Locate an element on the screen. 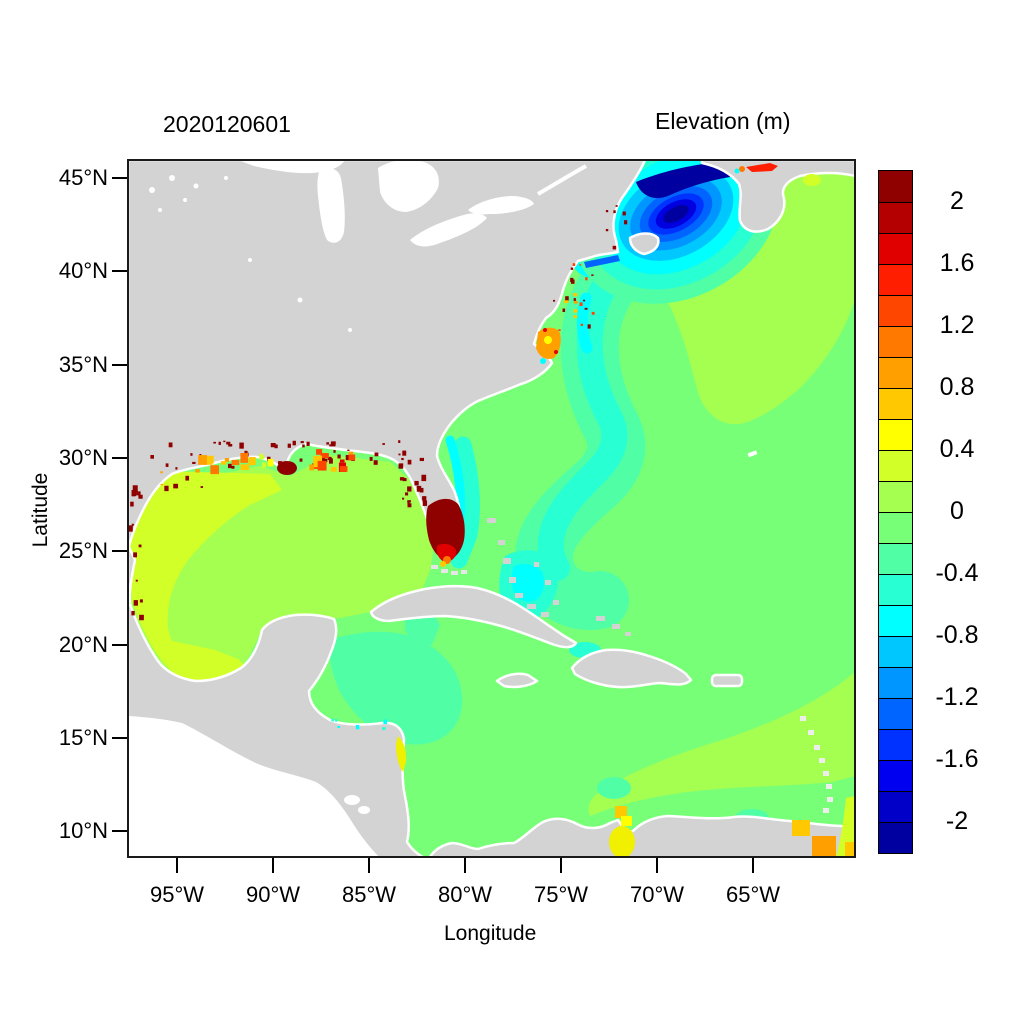  x-tick-label: 75°W is located at coordinates (561, 894).